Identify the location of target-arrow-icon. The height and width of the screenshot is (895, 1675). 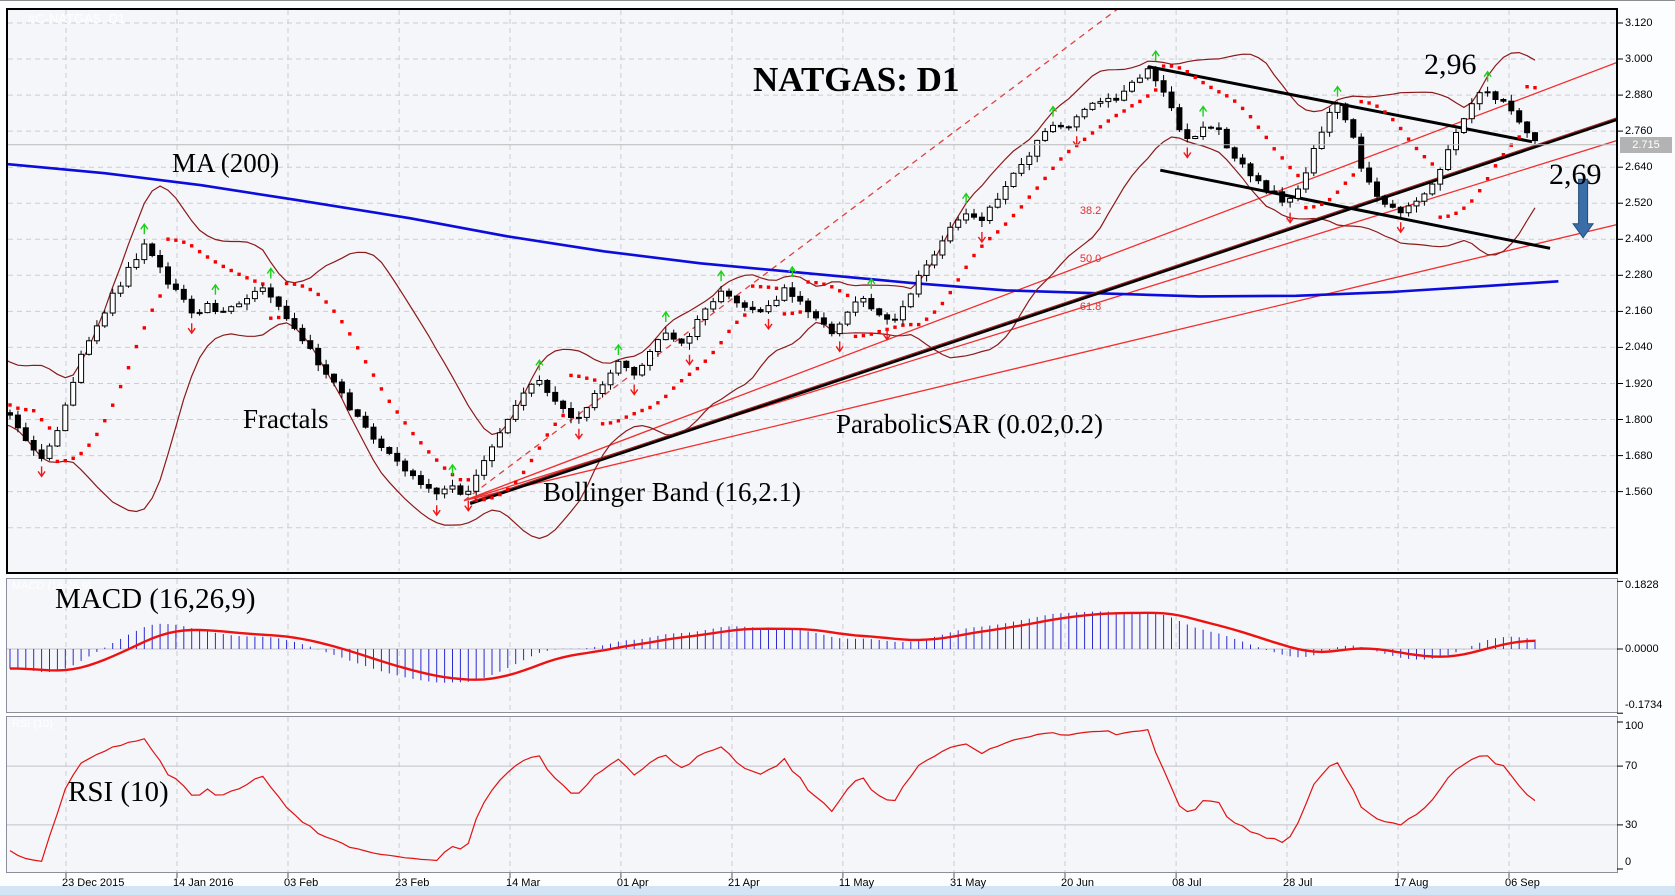
(1583, 208).